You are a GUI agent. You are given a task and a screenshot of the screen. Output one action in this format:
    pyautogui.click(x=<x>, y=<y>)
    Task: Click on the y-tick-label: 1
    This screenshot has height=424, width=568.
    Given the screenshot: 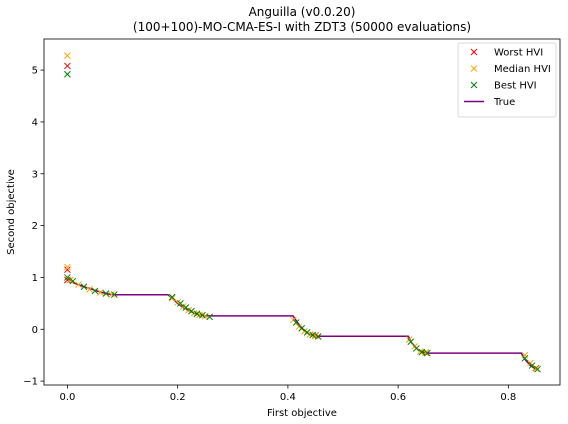 What is the action you would take?
    pyautogui.click(x=35, y=278)
    